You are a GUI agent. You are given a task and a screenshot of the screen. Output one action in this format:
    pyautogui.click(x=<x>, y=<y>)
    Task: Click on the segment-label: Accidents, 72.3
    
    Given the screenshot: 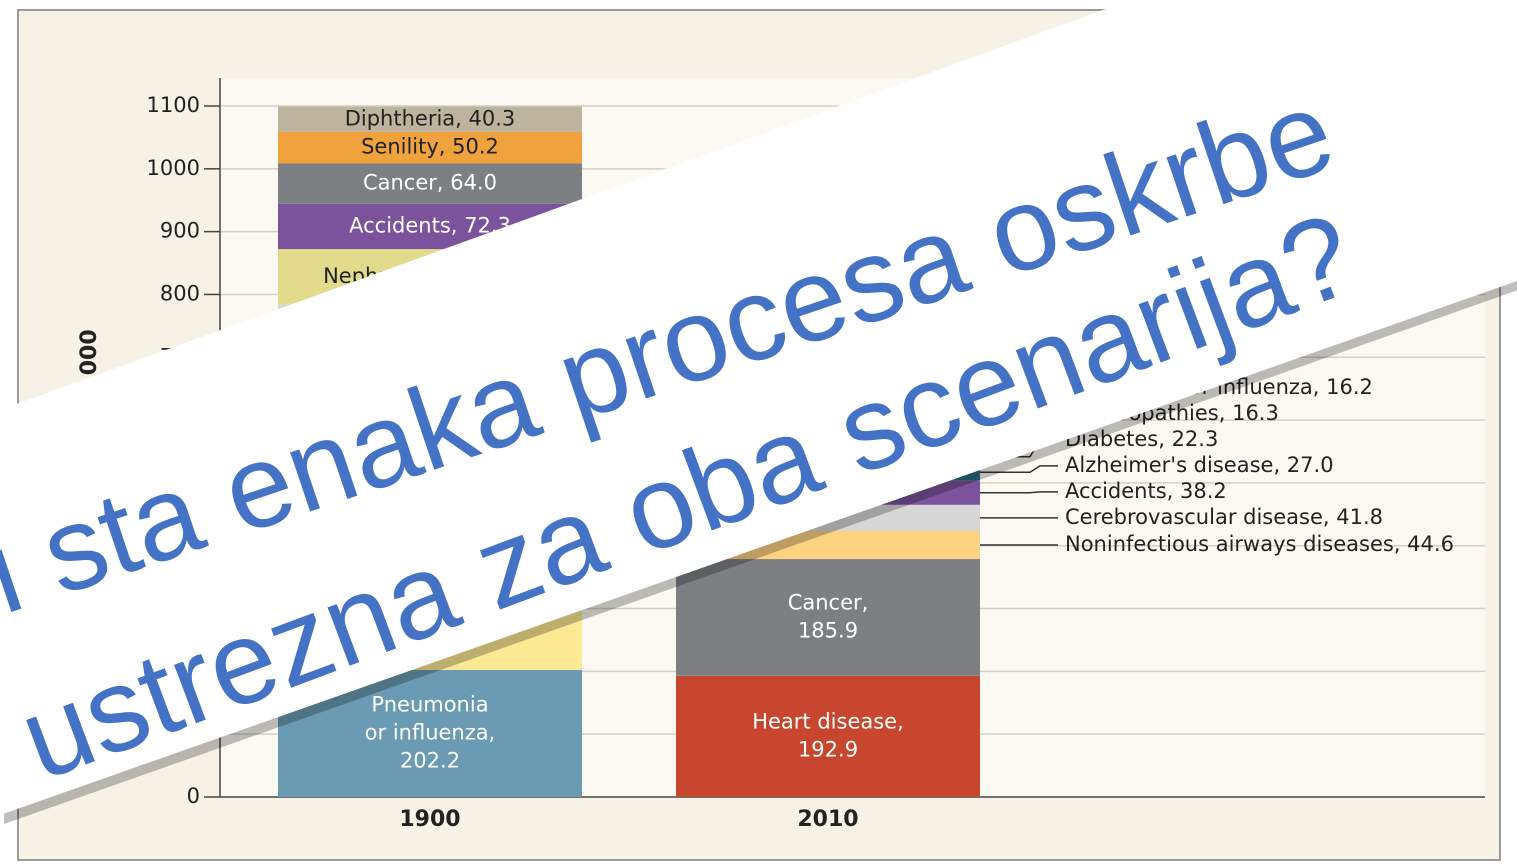 What is the action you would take?
    pyautogui.click(x=430, y=225)
    